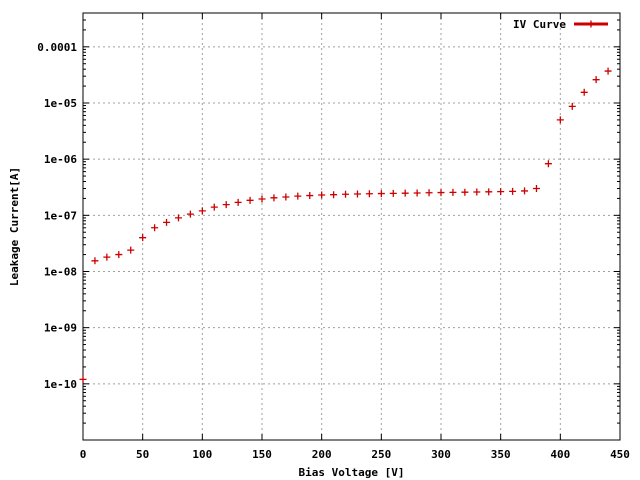 The width and height of the screenshot is (640, 480). I want to click on legend-marker, so click(591, 24).